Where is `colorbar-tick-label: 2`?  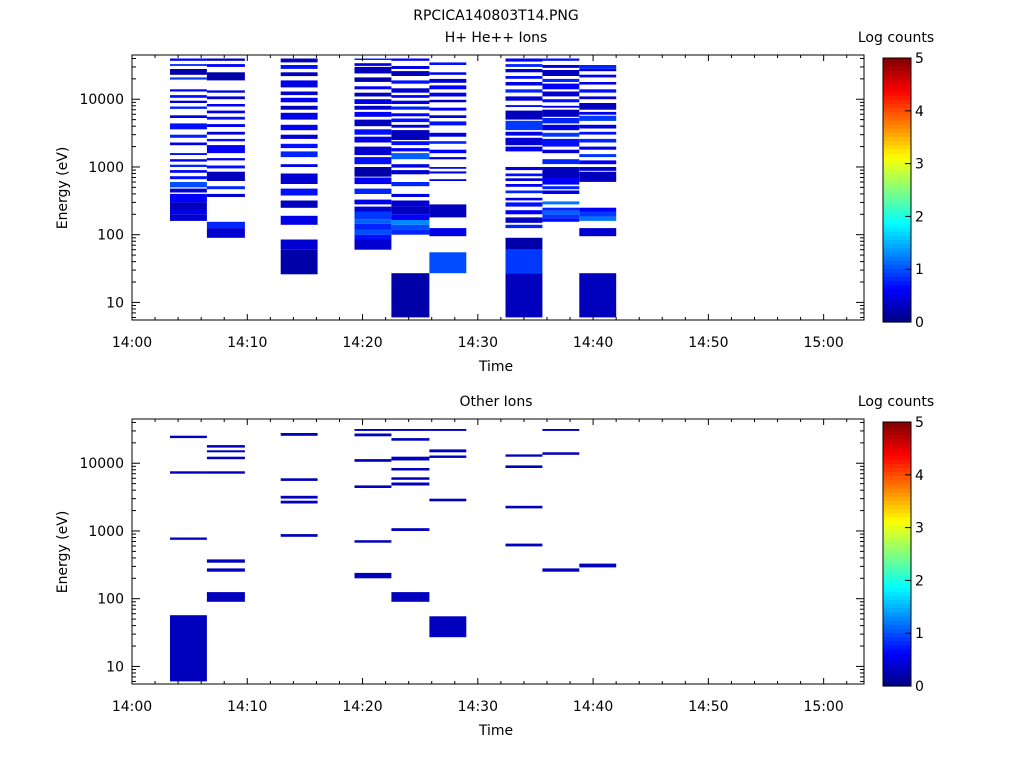
colorbar-tick-label: 2 is located at coordinates (919, 581).